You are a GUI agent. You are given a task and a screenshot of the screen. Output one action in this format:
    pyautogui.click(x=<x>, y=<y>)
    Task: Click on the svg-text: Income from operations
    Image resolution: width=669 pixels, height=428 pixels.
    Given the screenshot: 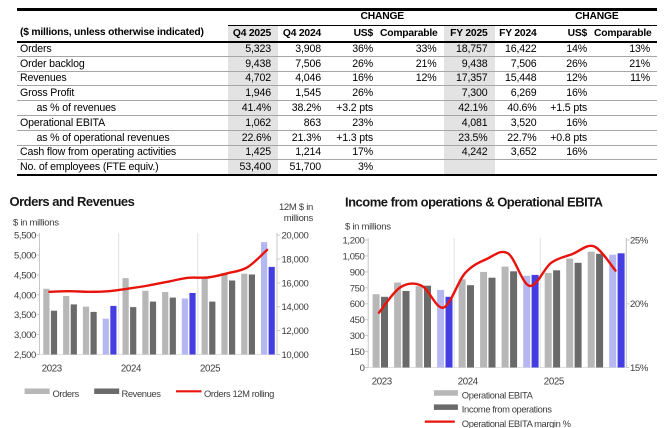 What is the action you would take?
    pyautogui.click(x=507, y=409)
    